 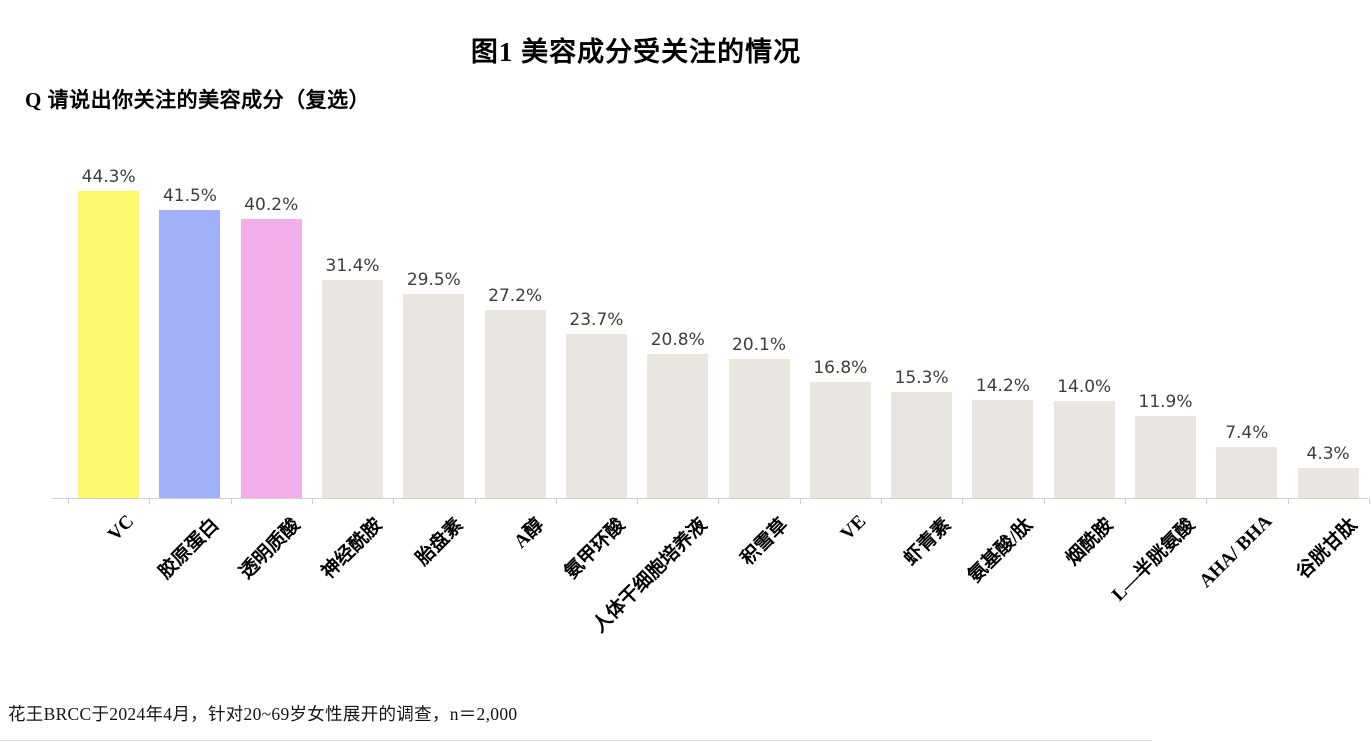 What do you see at coordinates (677, 340) in the screenshot?
I see `bar-value-label: 20.8%` at bounding box center [677, 340].